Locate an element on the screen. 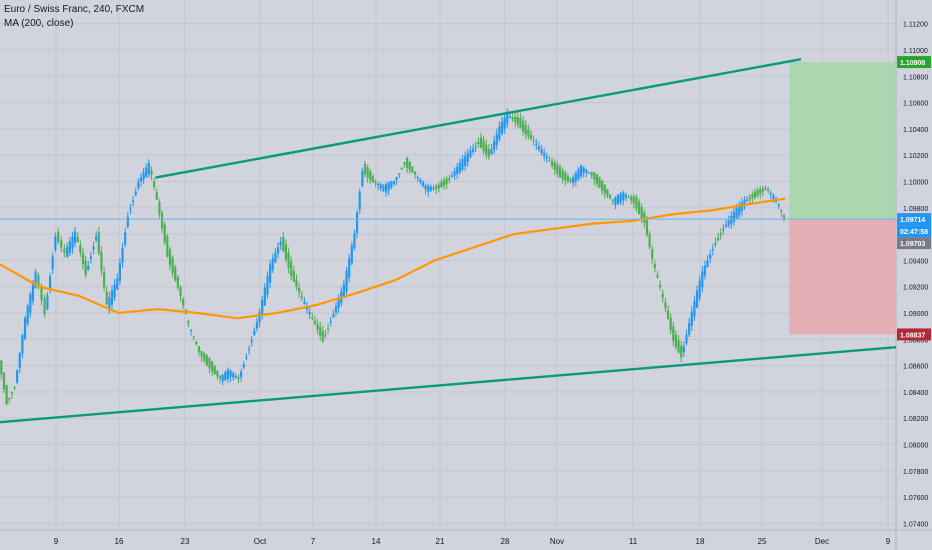  profit-target-zone is located at coordinates (842, 141).